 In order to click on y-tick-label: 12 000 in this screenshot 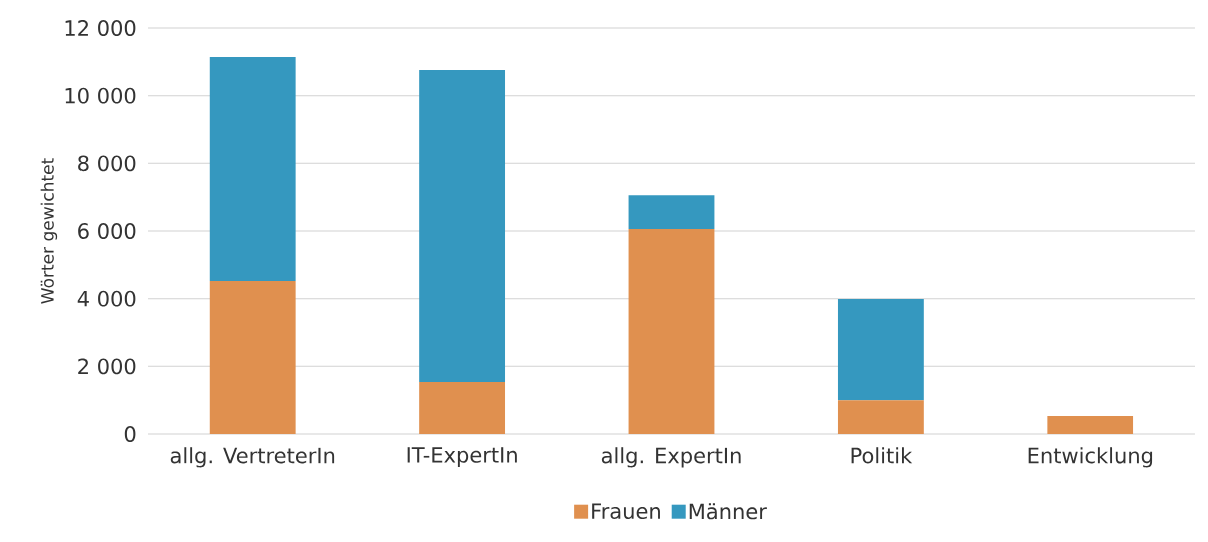, I will do `click(100, 28)`.